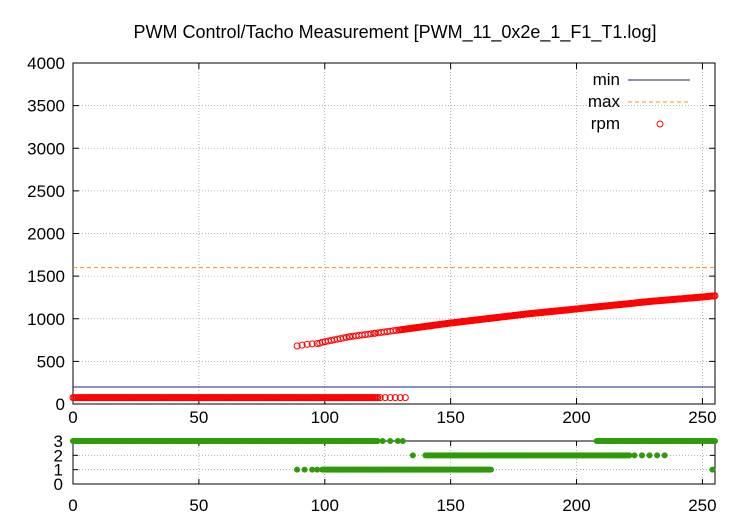 This screenshot has width=750, height=525. What do you see at coordinates (604, 101) in the screenshot?
I see `legend-label-max: max` at bounding box center [604, 101].